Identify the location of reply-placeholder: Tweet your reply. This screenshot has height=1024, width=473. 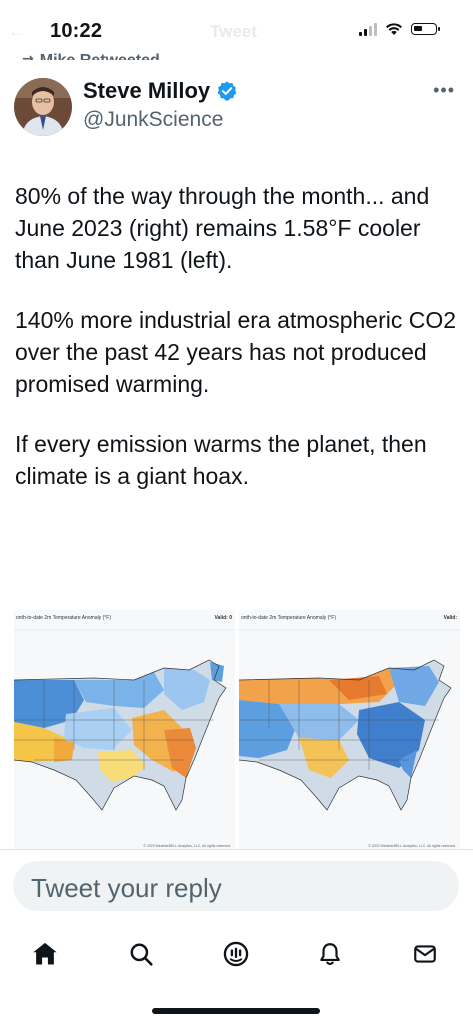
(126, 888).